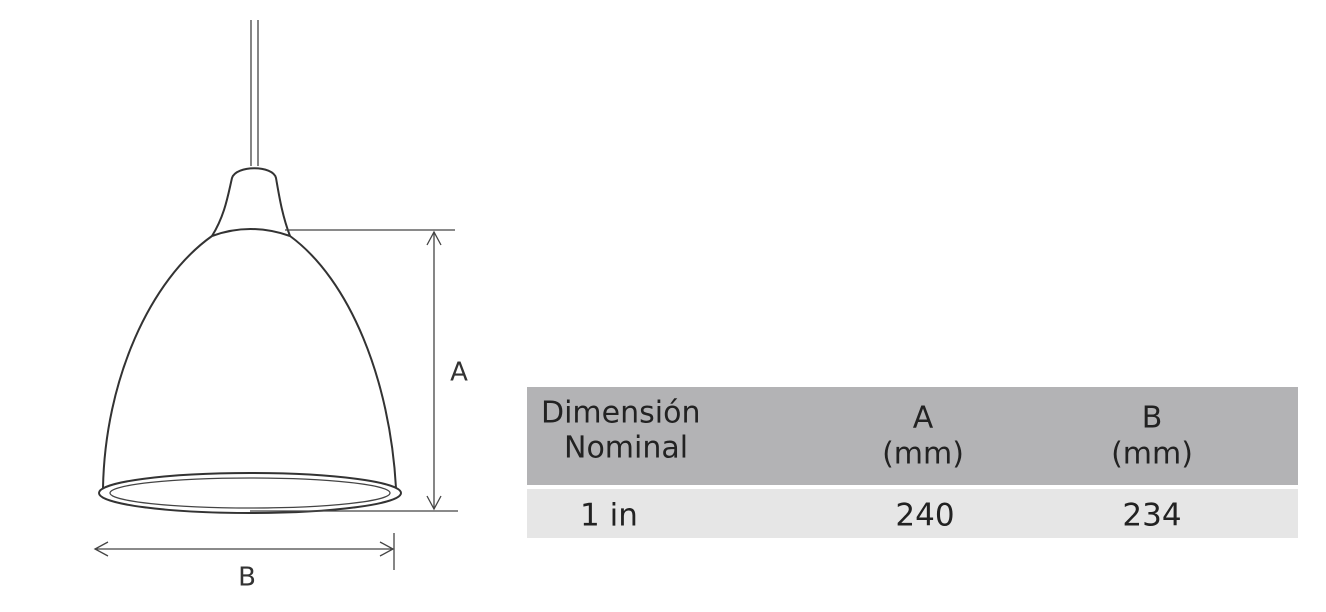 This screenshot has height=612, width=1326. I want to click on body-cell: 234, so click(1151, 516).